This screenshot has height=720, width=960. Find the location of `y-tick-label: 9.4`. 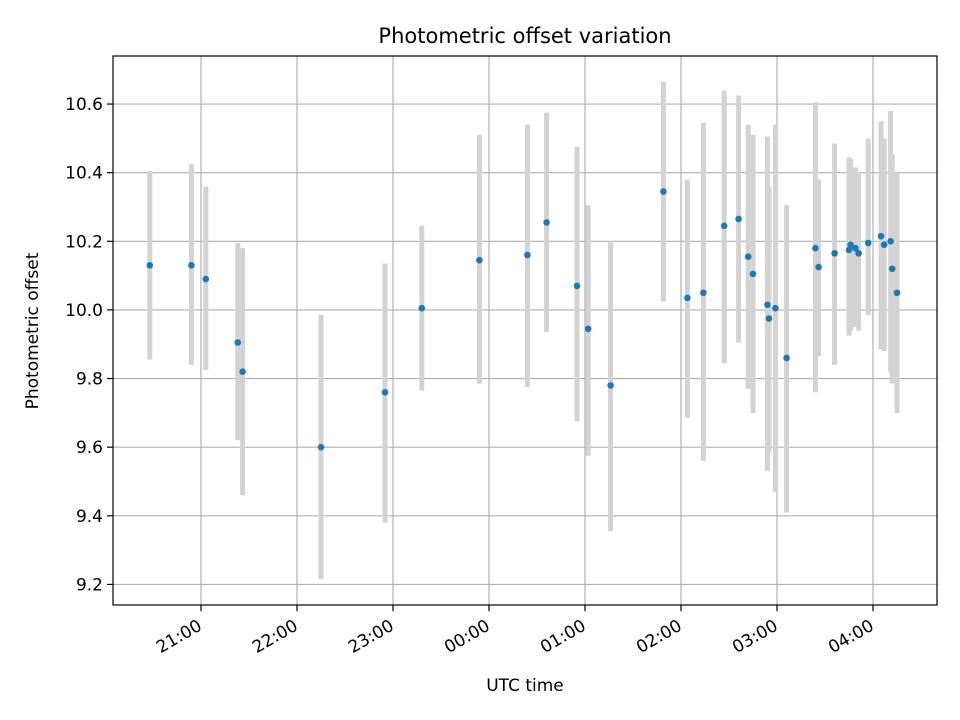

y-tick-label: 9.4 is located at coordinates (89, 517).